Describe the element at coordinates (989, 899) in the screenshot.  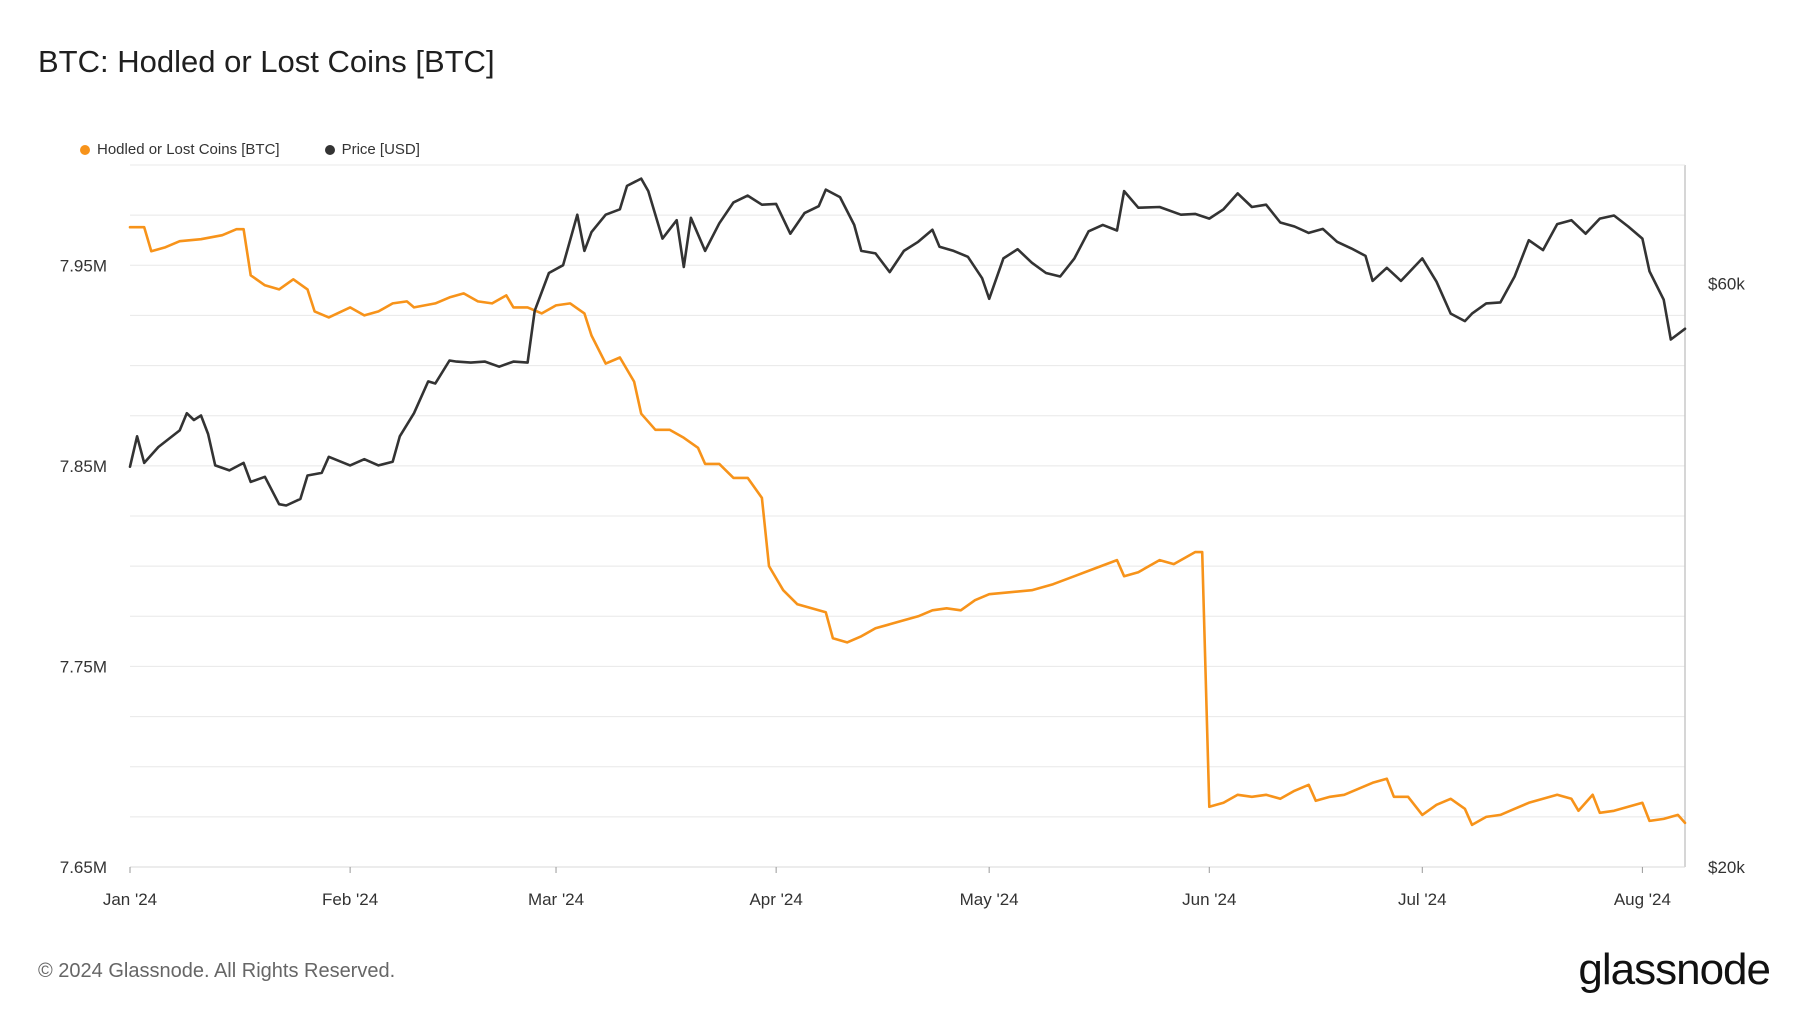
I see `x-tick-label: May '24` at that location.